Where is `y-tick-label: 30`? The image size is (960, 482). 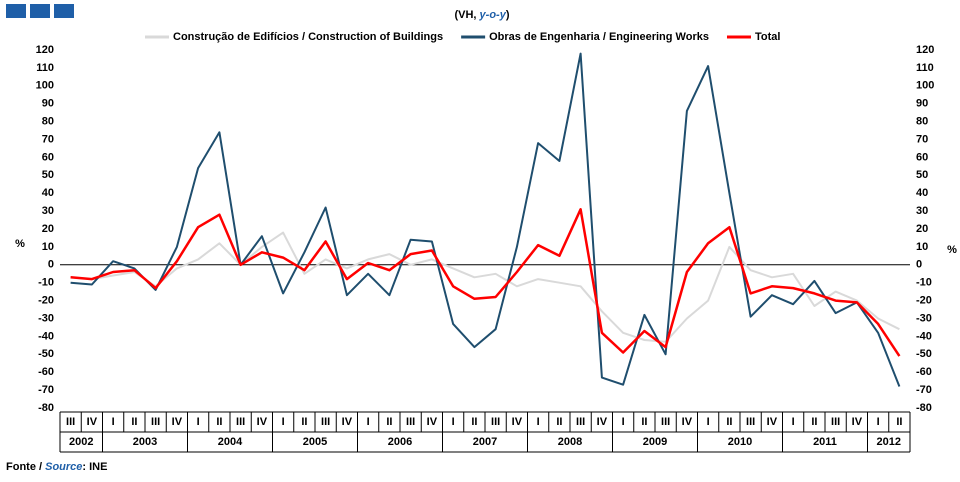 y-tick-label: 30 is located at coordinates (48, 211).